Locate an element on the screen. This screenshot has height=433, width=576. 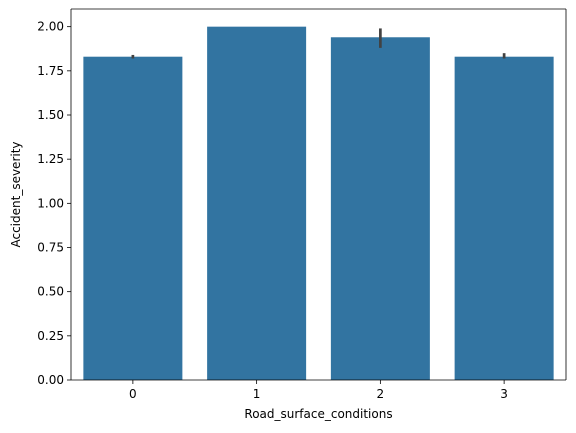
y-tick-label: 1.25 is located at coordinates (50, 159).